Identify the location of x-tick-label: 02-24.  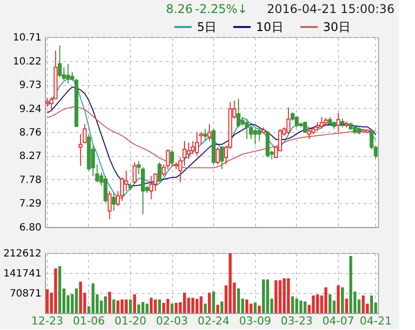
(214, 321).